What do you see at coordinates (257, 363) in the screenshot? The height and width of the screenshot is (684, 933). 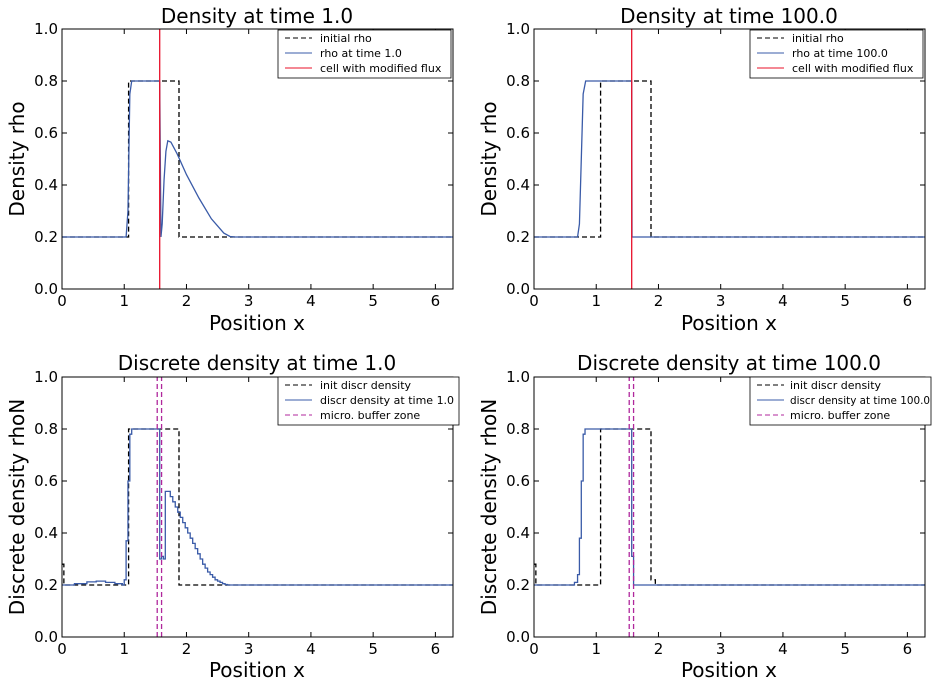 I see `chart-title: Discrete density at time 1.0` at bounding box center [257, 363].